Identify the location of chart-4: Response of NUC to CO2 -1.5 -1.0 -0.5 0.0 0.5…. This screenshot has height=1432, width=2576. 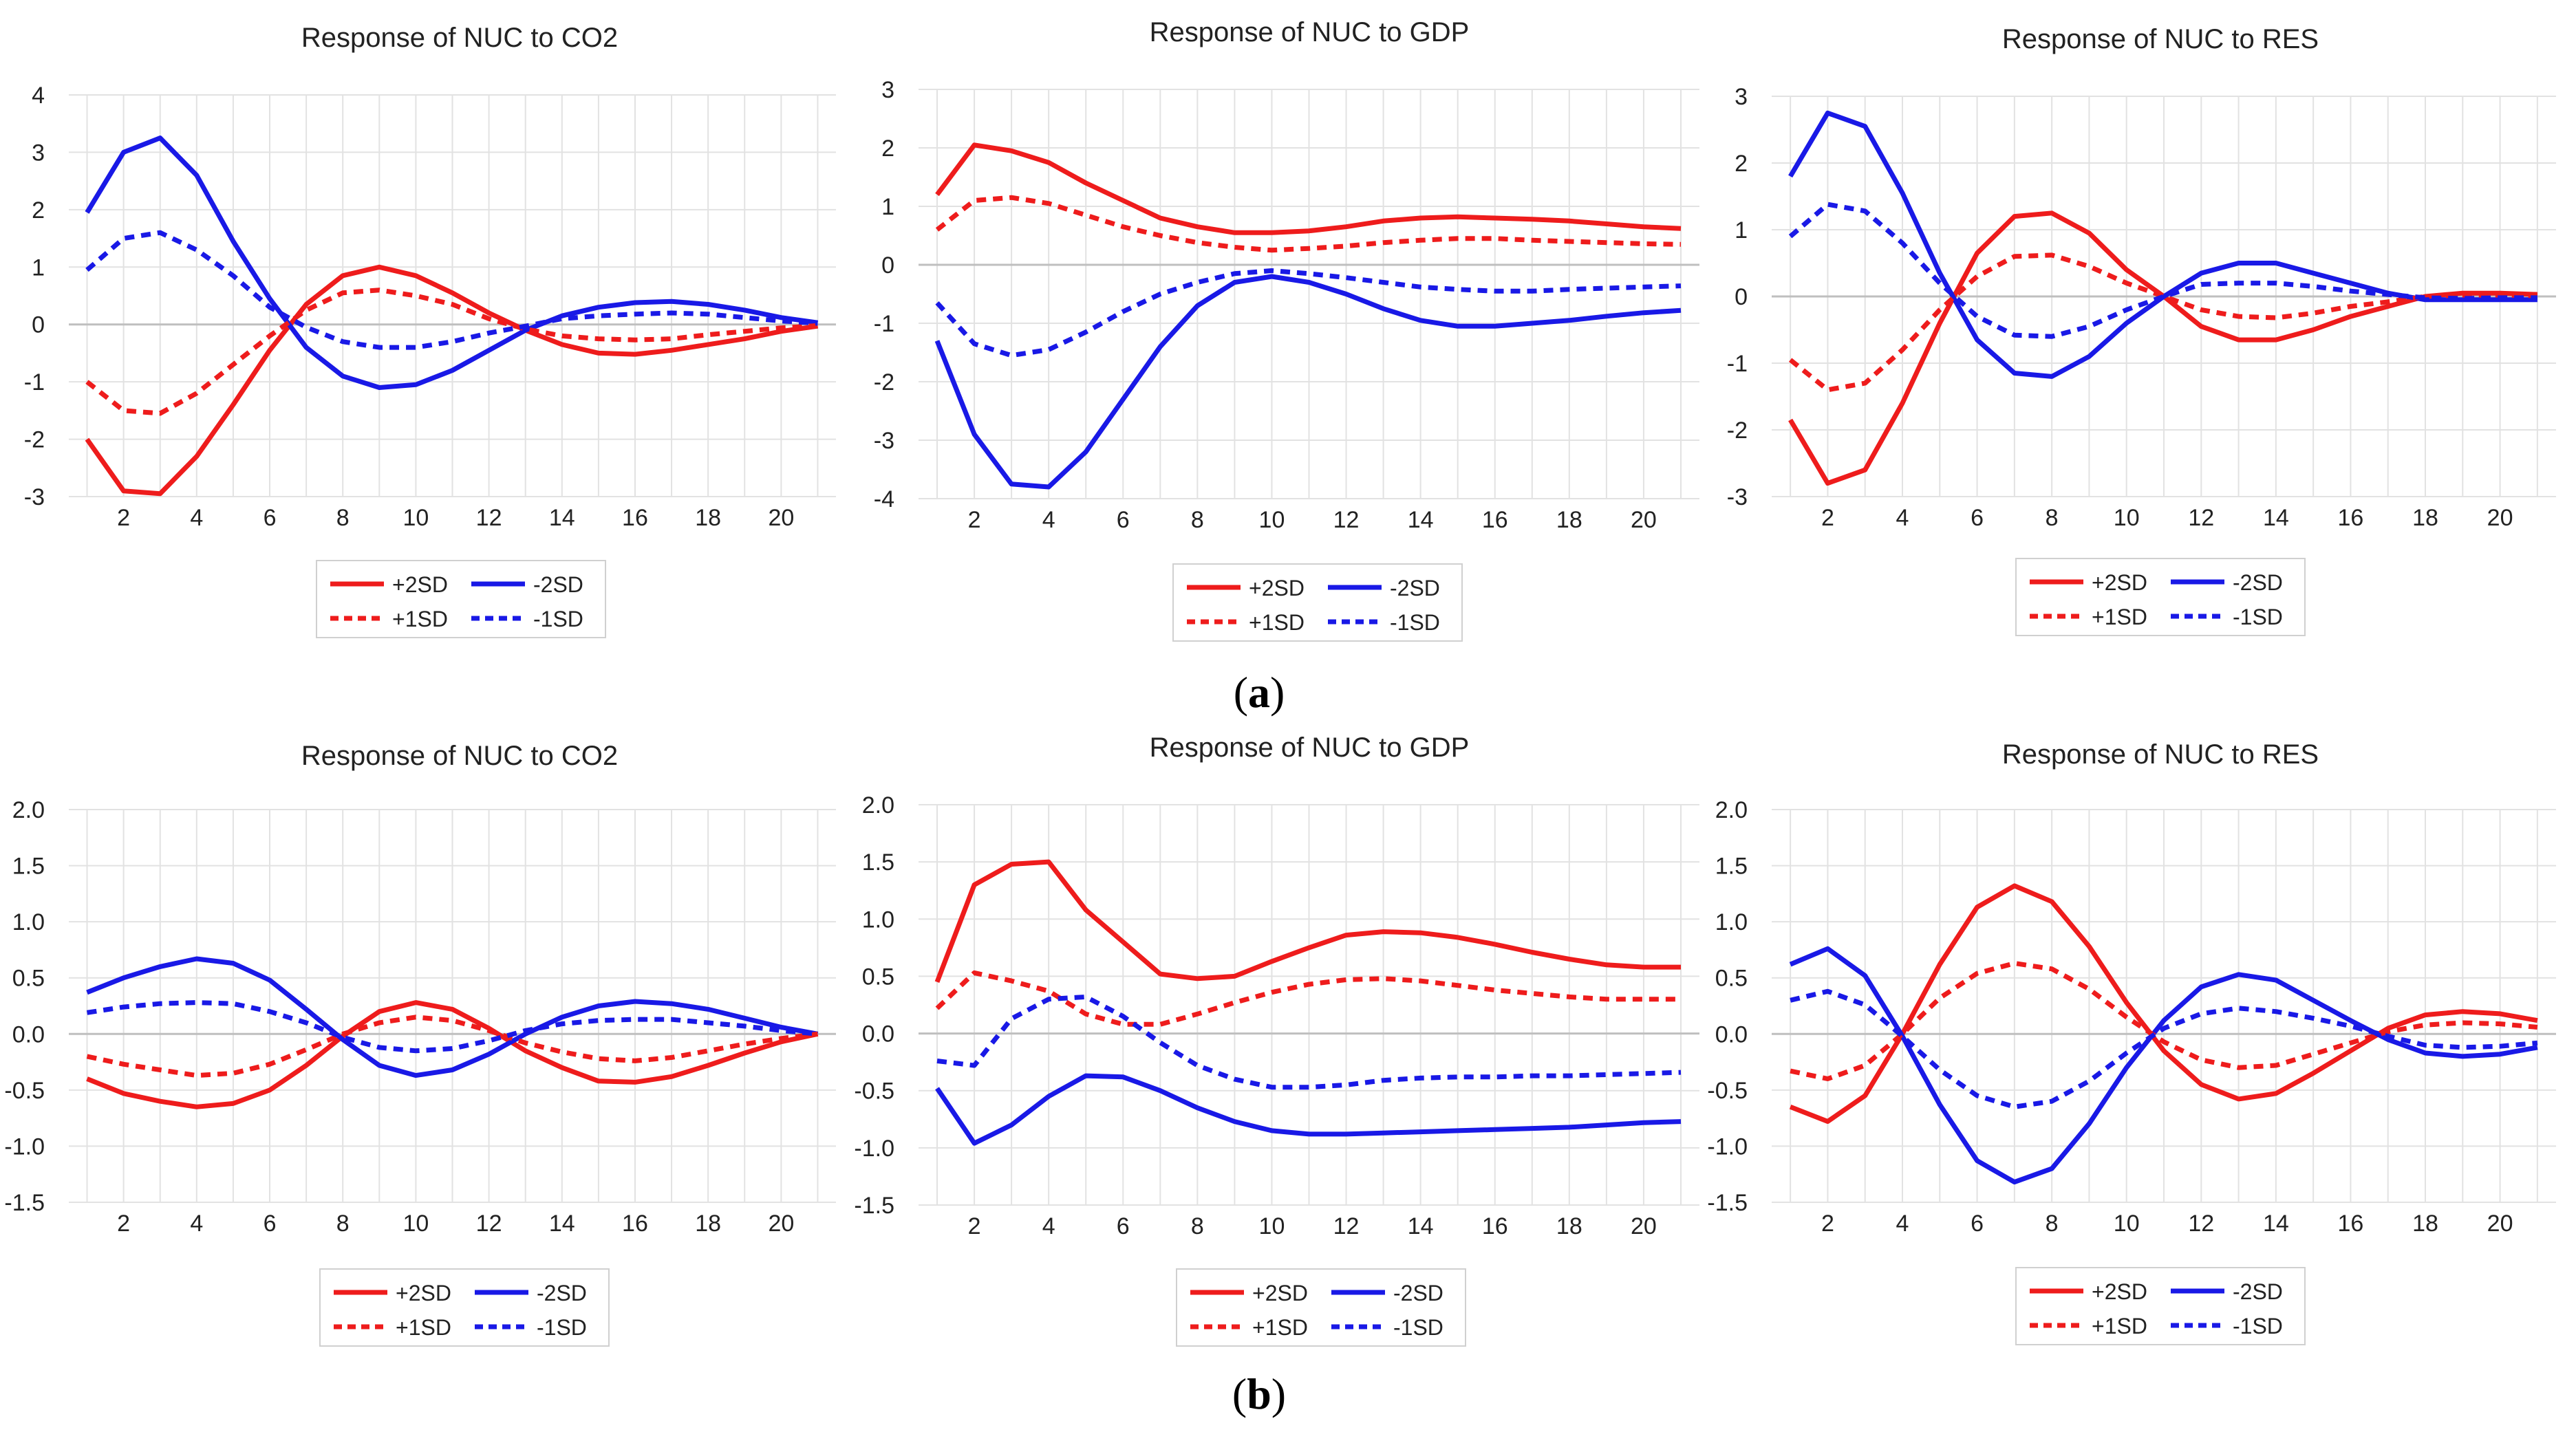
(420, 1044).